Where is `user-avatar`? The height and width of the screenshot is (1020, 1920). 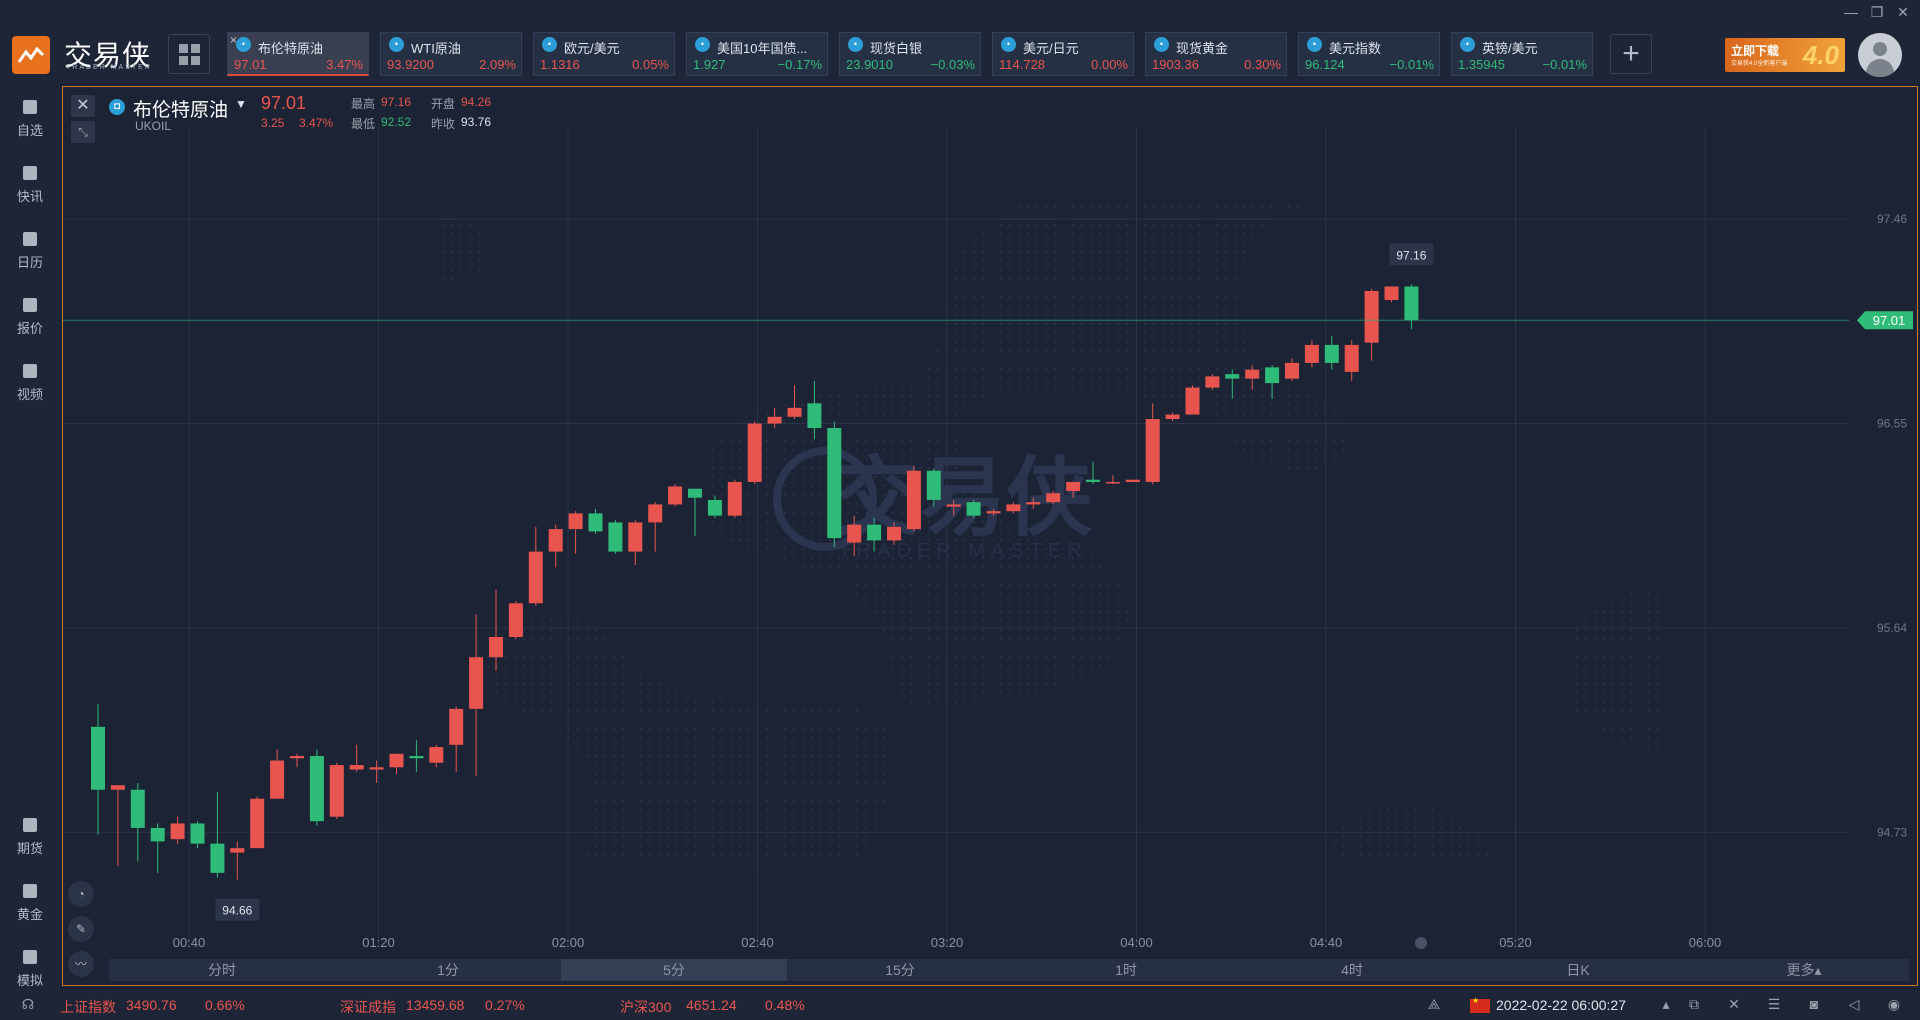
user-avatar is located at coordinates (1880, 55).